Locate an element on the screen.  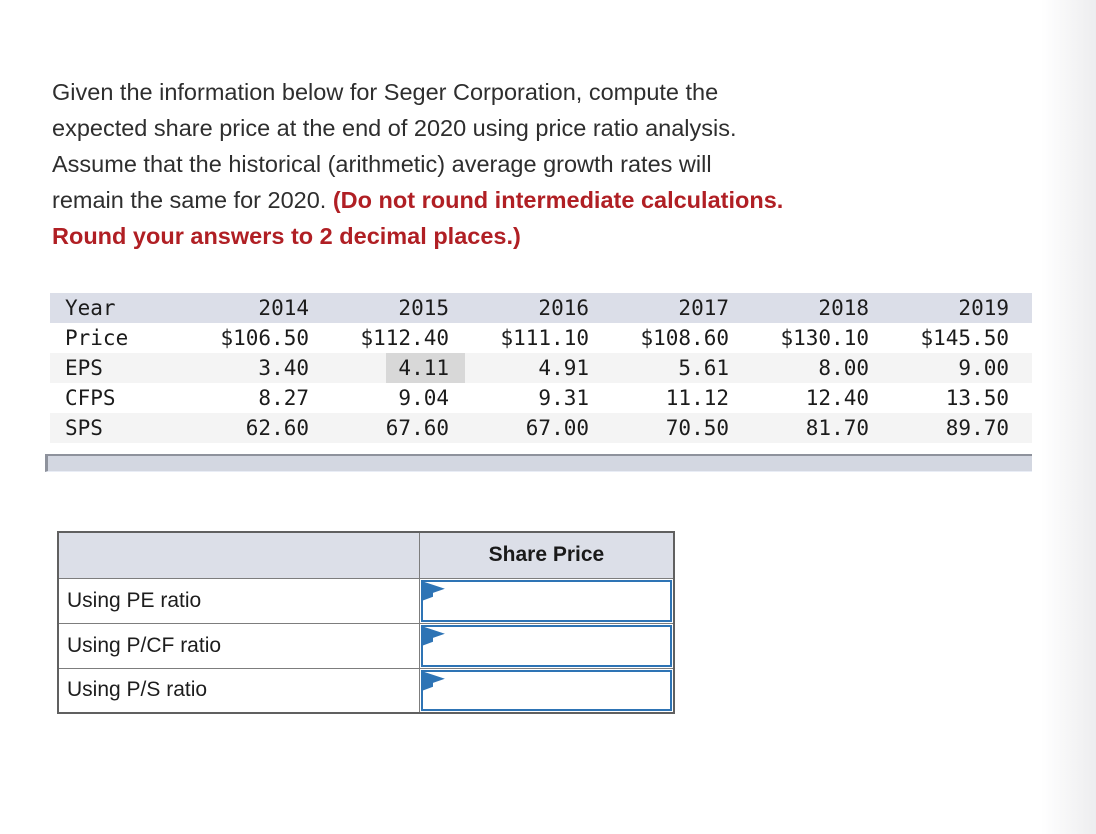
answer-cell-ps is located at coordinates (546, 690).